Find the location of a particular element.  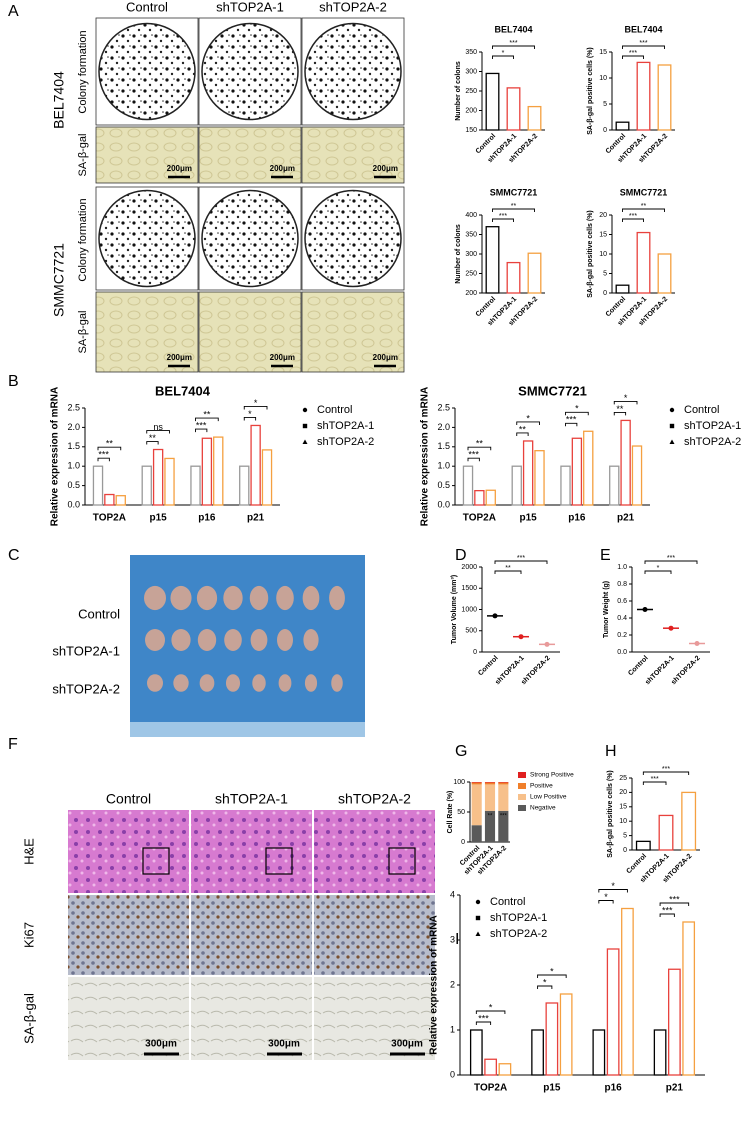

y-tick-label: 1.0 is located at coordinates (73, 466).